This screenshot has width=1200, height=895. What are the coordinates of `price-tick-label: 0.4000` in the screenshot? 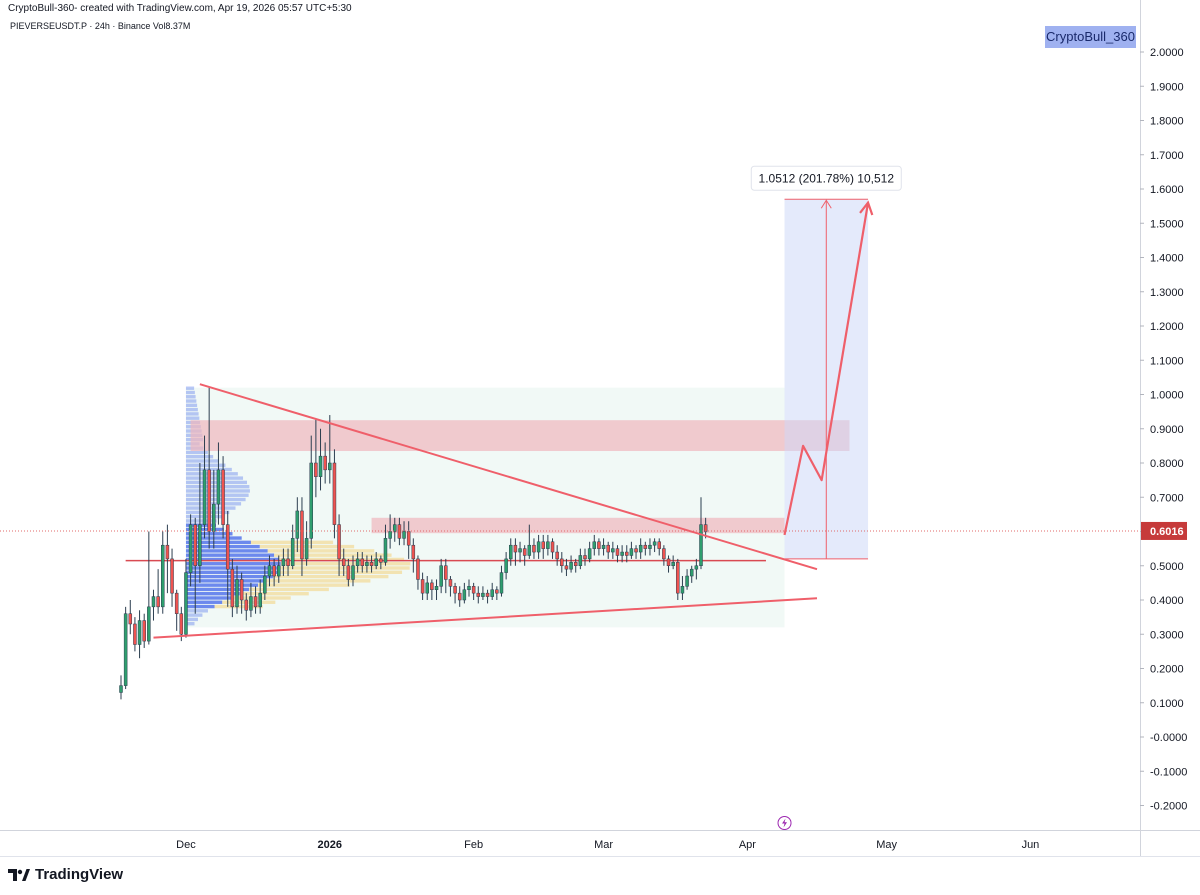 It's located at (1167, 601).